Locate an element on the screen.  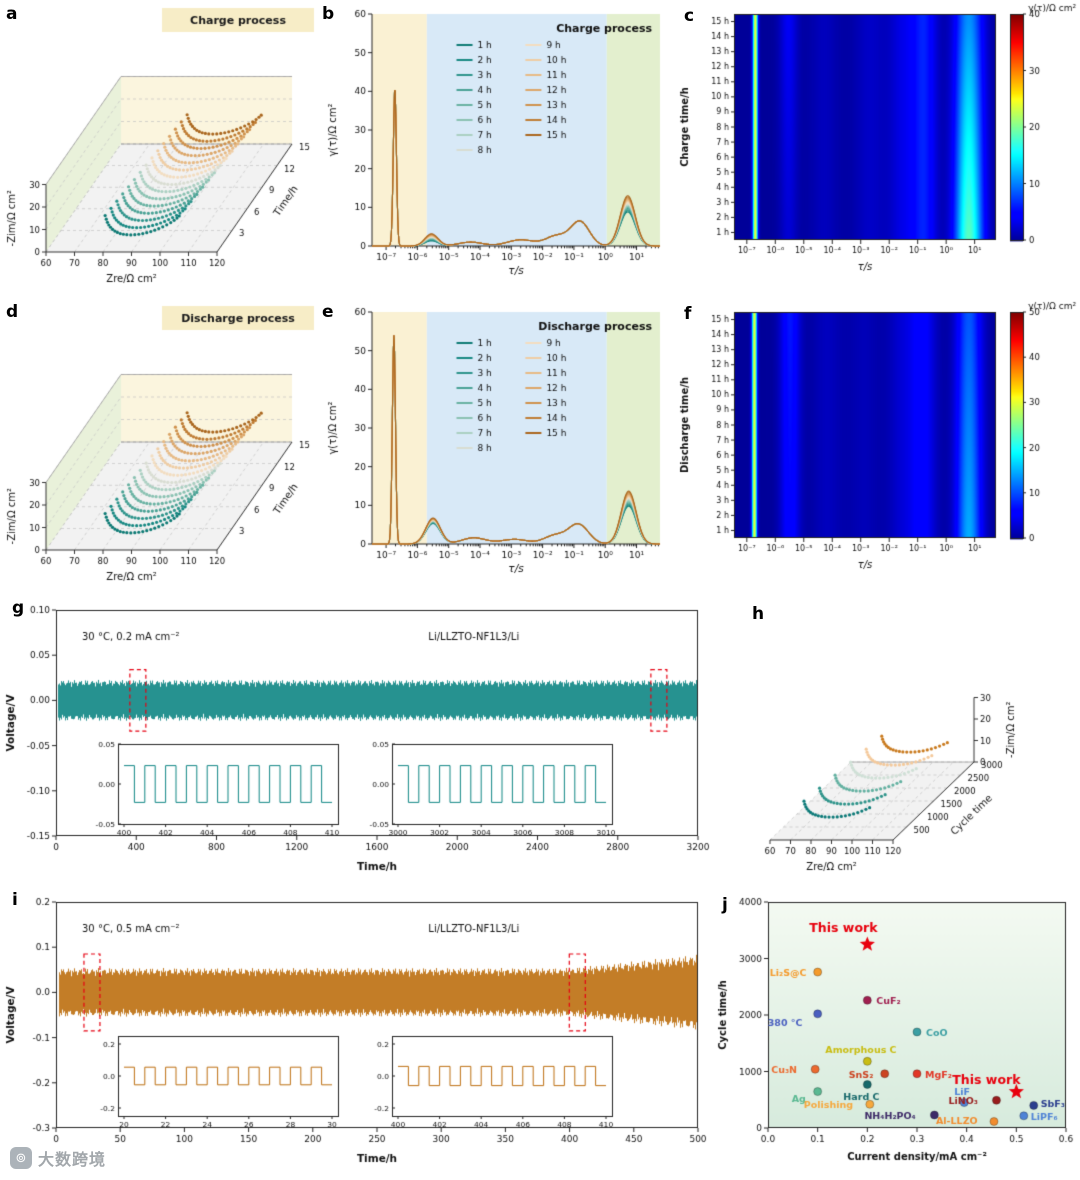
panel-d: d is located at coordinates (161, 447).